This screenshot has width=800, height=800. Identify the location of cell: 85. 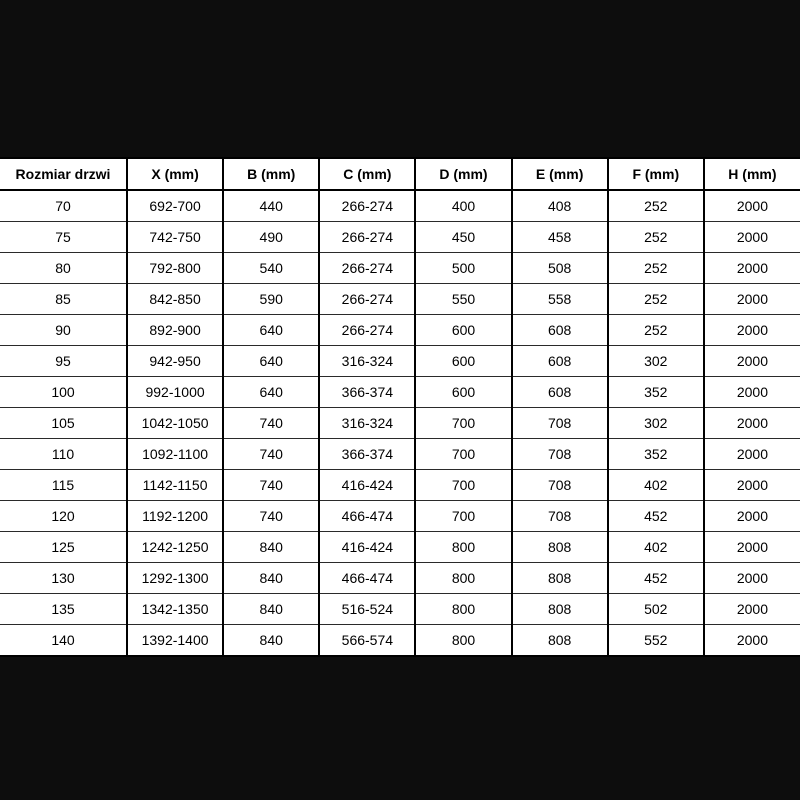
(64, 299).